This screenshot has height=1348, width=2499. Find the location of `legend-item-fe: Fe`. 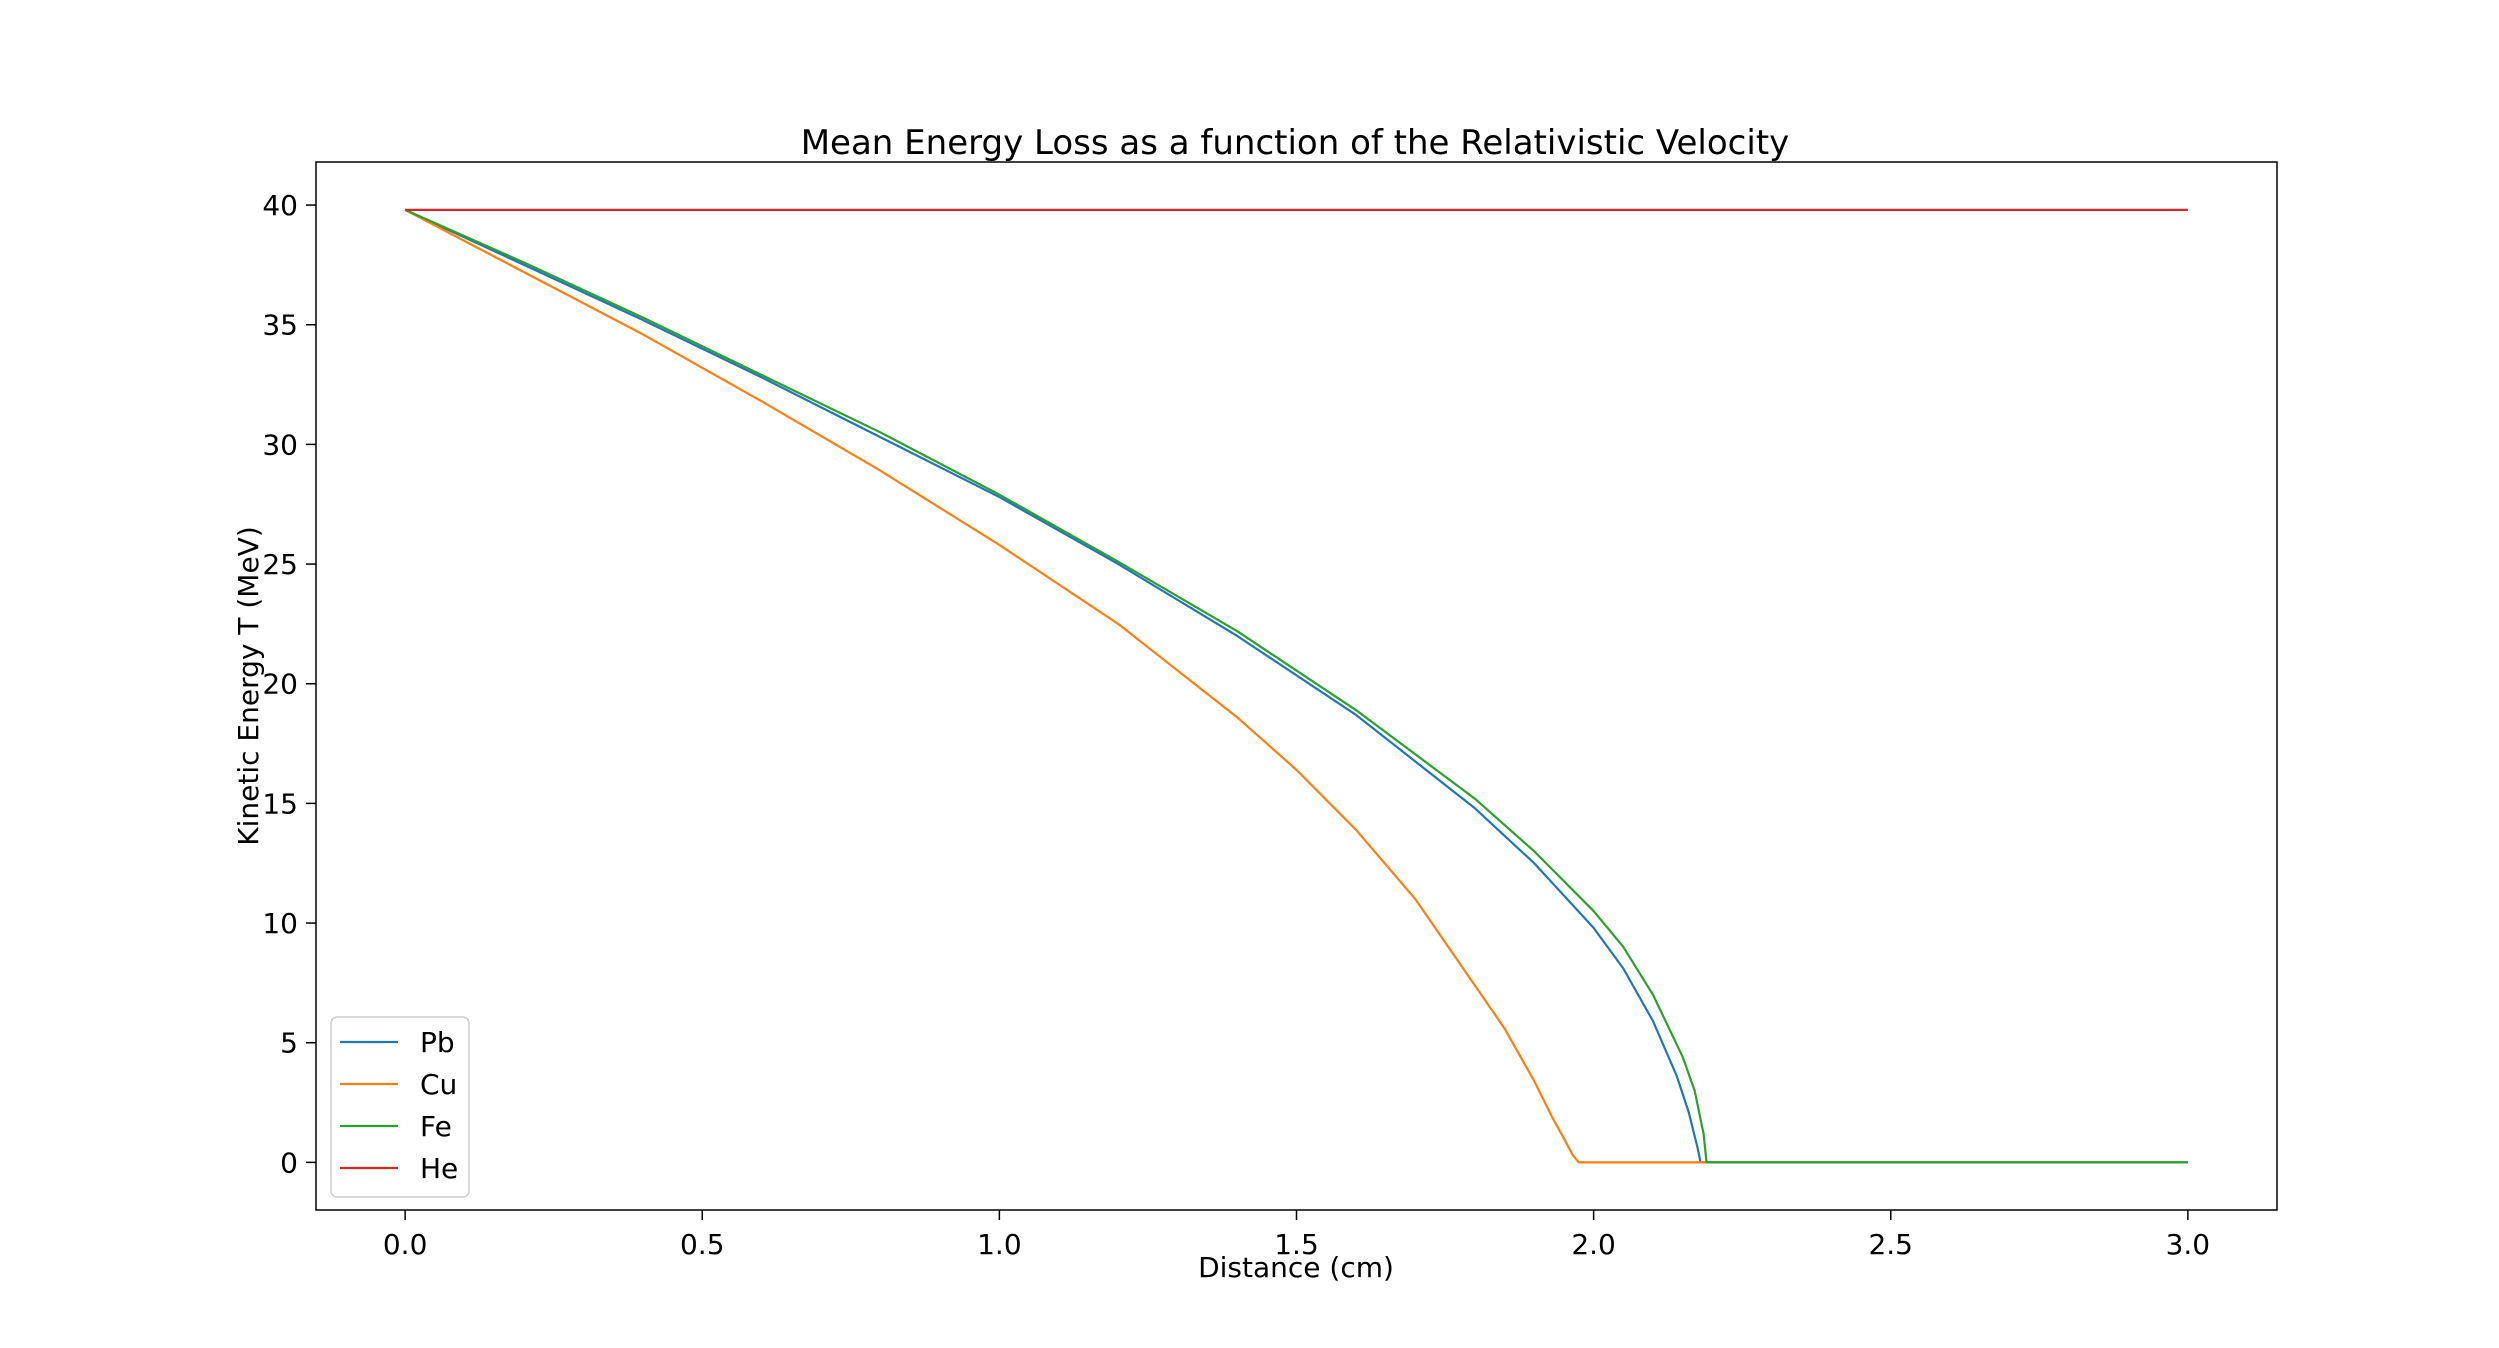

legend-item-fe: Fe is located at coordinates (396, 1126).